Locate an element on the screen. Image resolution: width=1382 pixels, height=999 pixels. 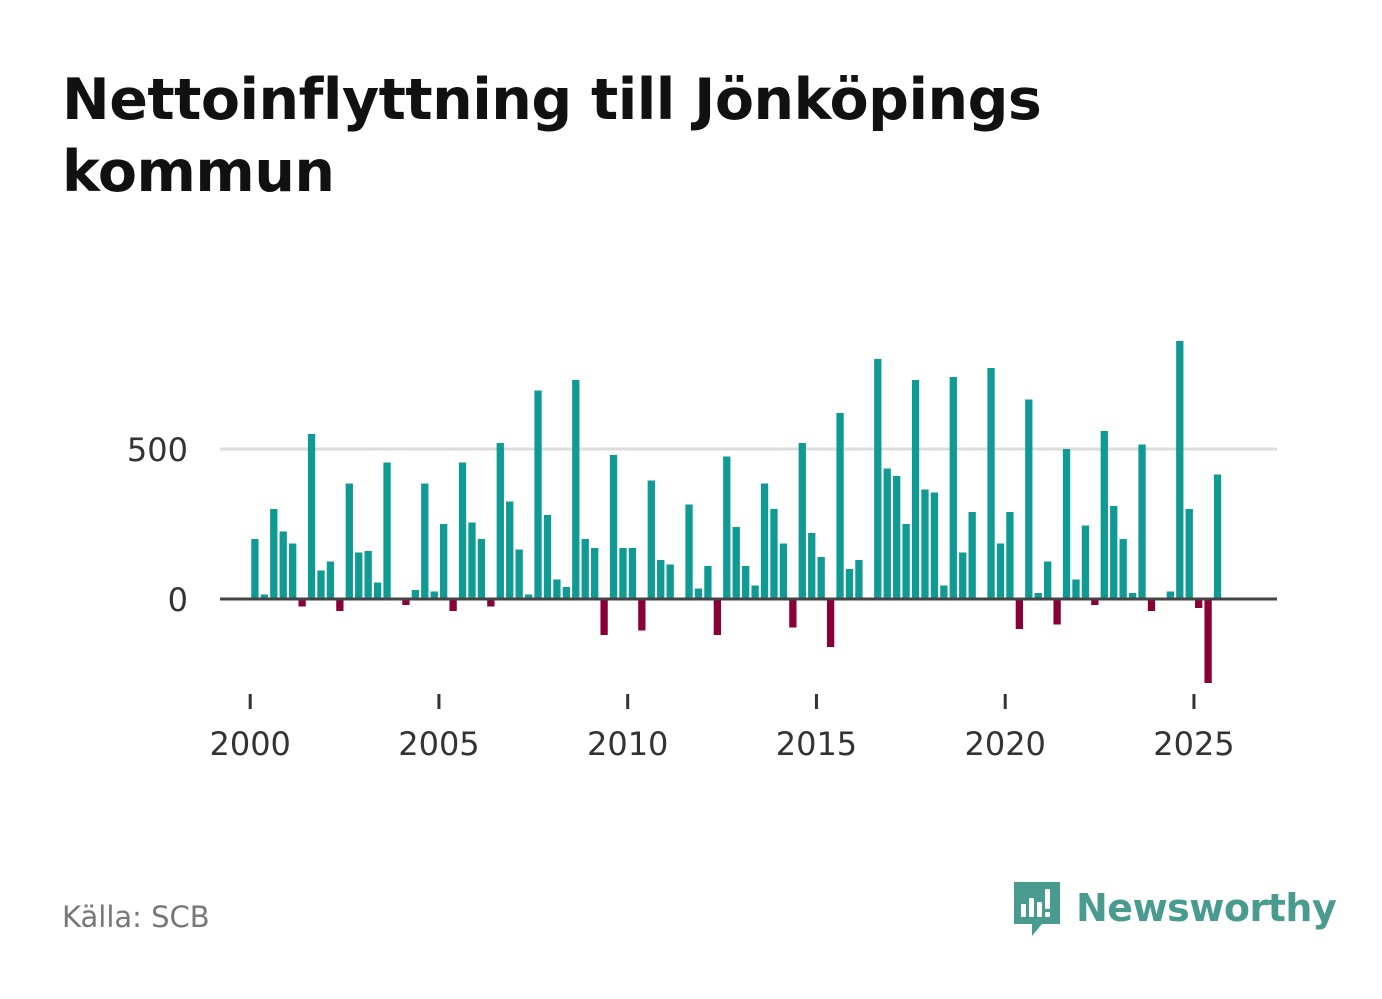
bar: 2025 Q1: -30 is located at coordinates (1199, 603).